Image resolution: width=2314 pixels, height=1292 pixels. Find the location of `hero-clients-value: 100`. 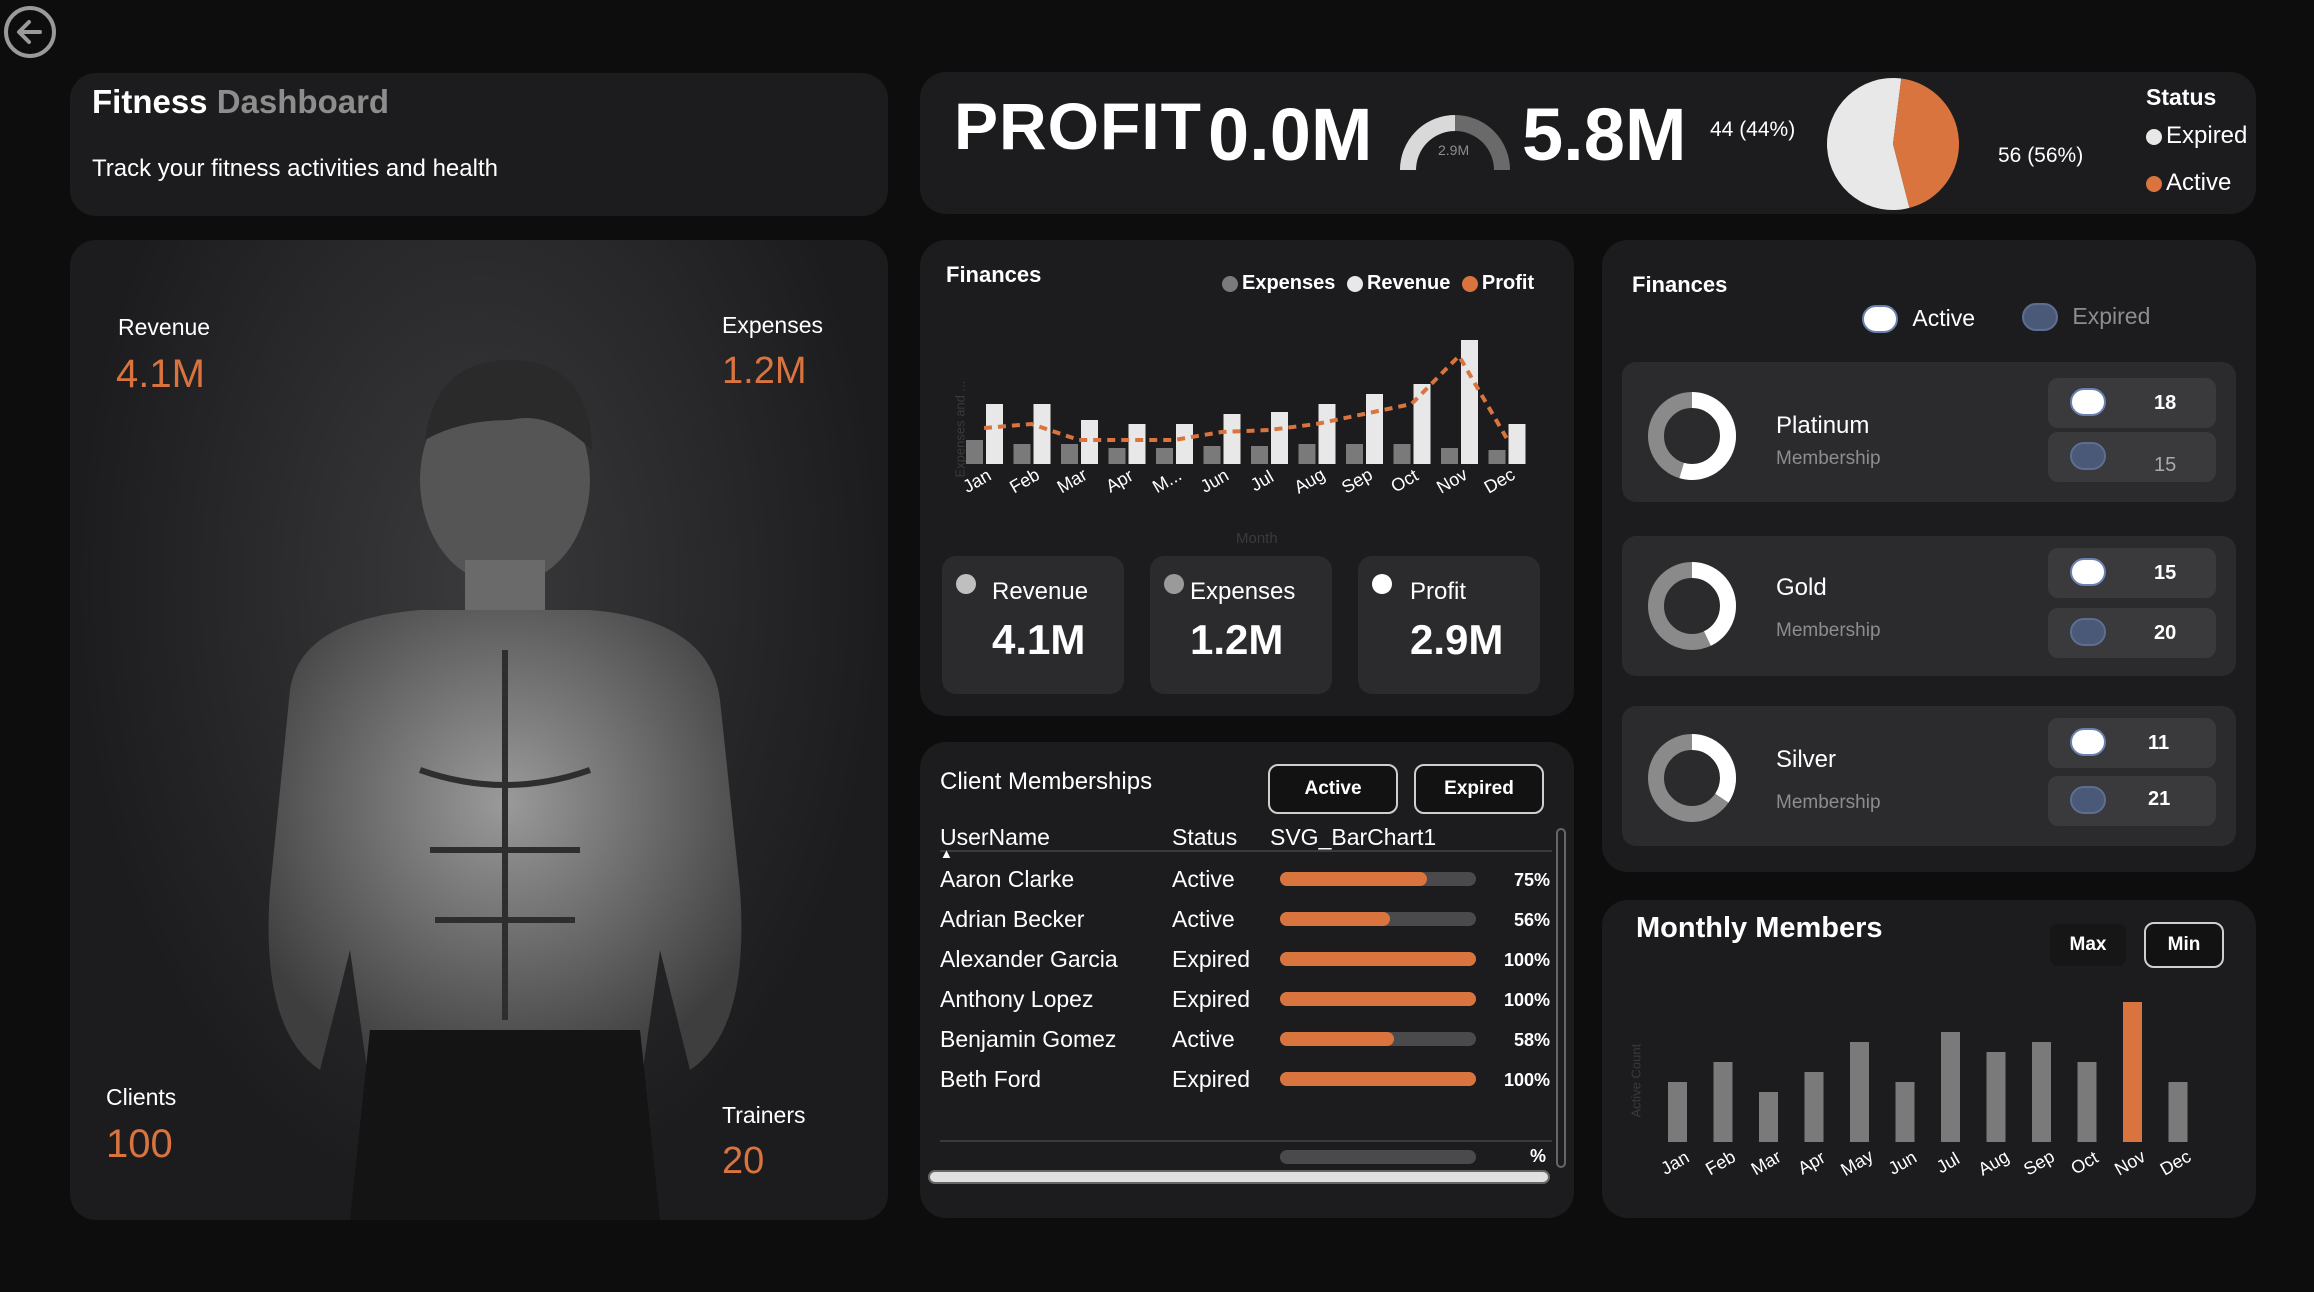

hero-clients-value: 100 is located at coordinates (139, 1144).